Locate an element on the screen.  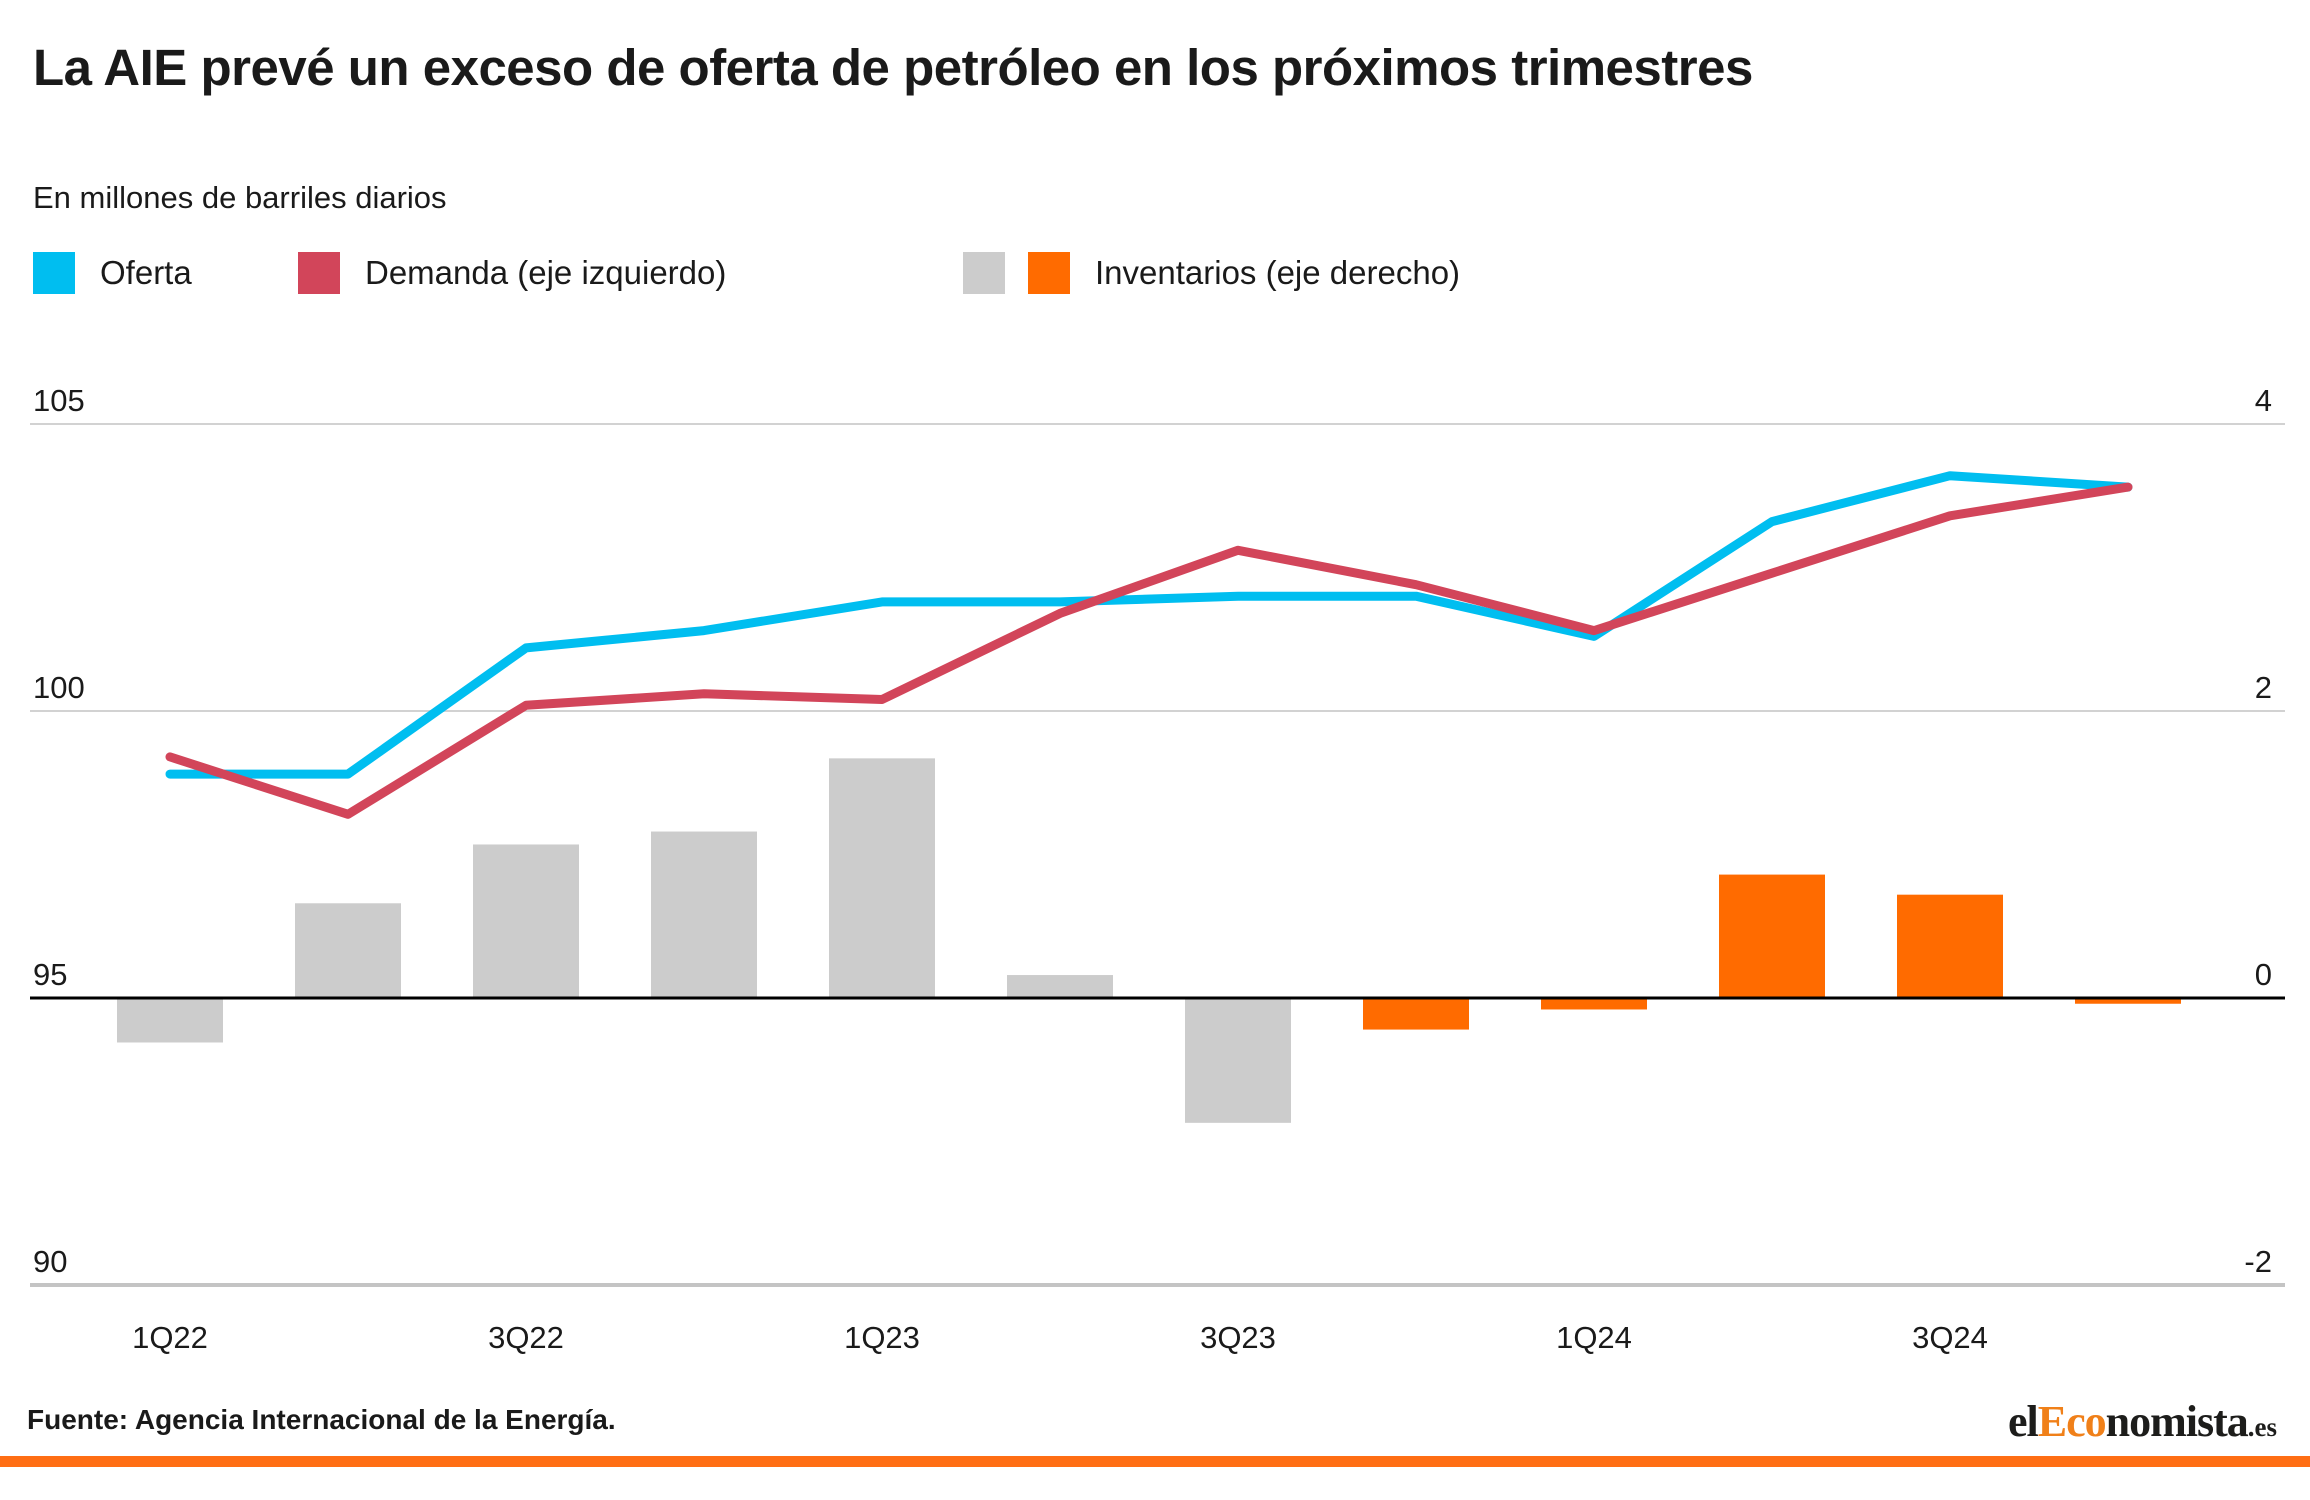
eleconomista-logo: el Eco nomista .es is located at coordinates (2142, 1421).